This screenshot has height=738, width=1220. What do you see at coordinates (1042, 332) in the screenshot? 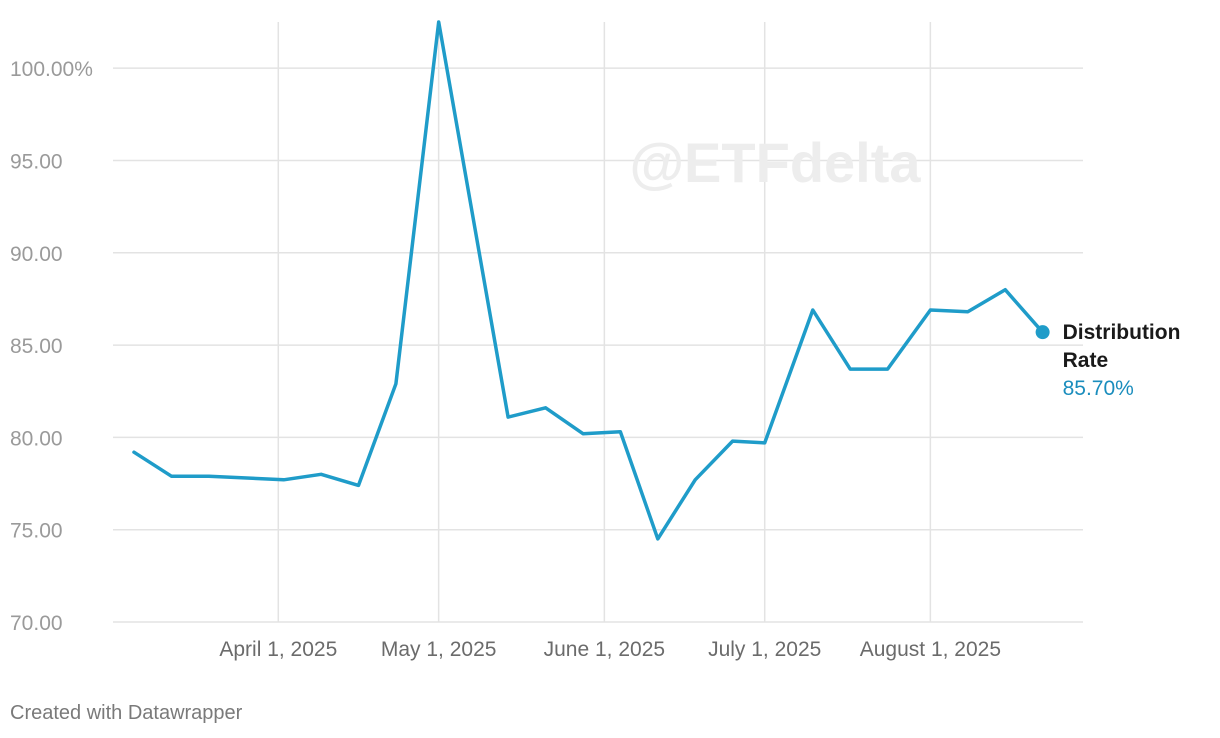
I see `end-point-marker` at bounding box center [1042, 332].